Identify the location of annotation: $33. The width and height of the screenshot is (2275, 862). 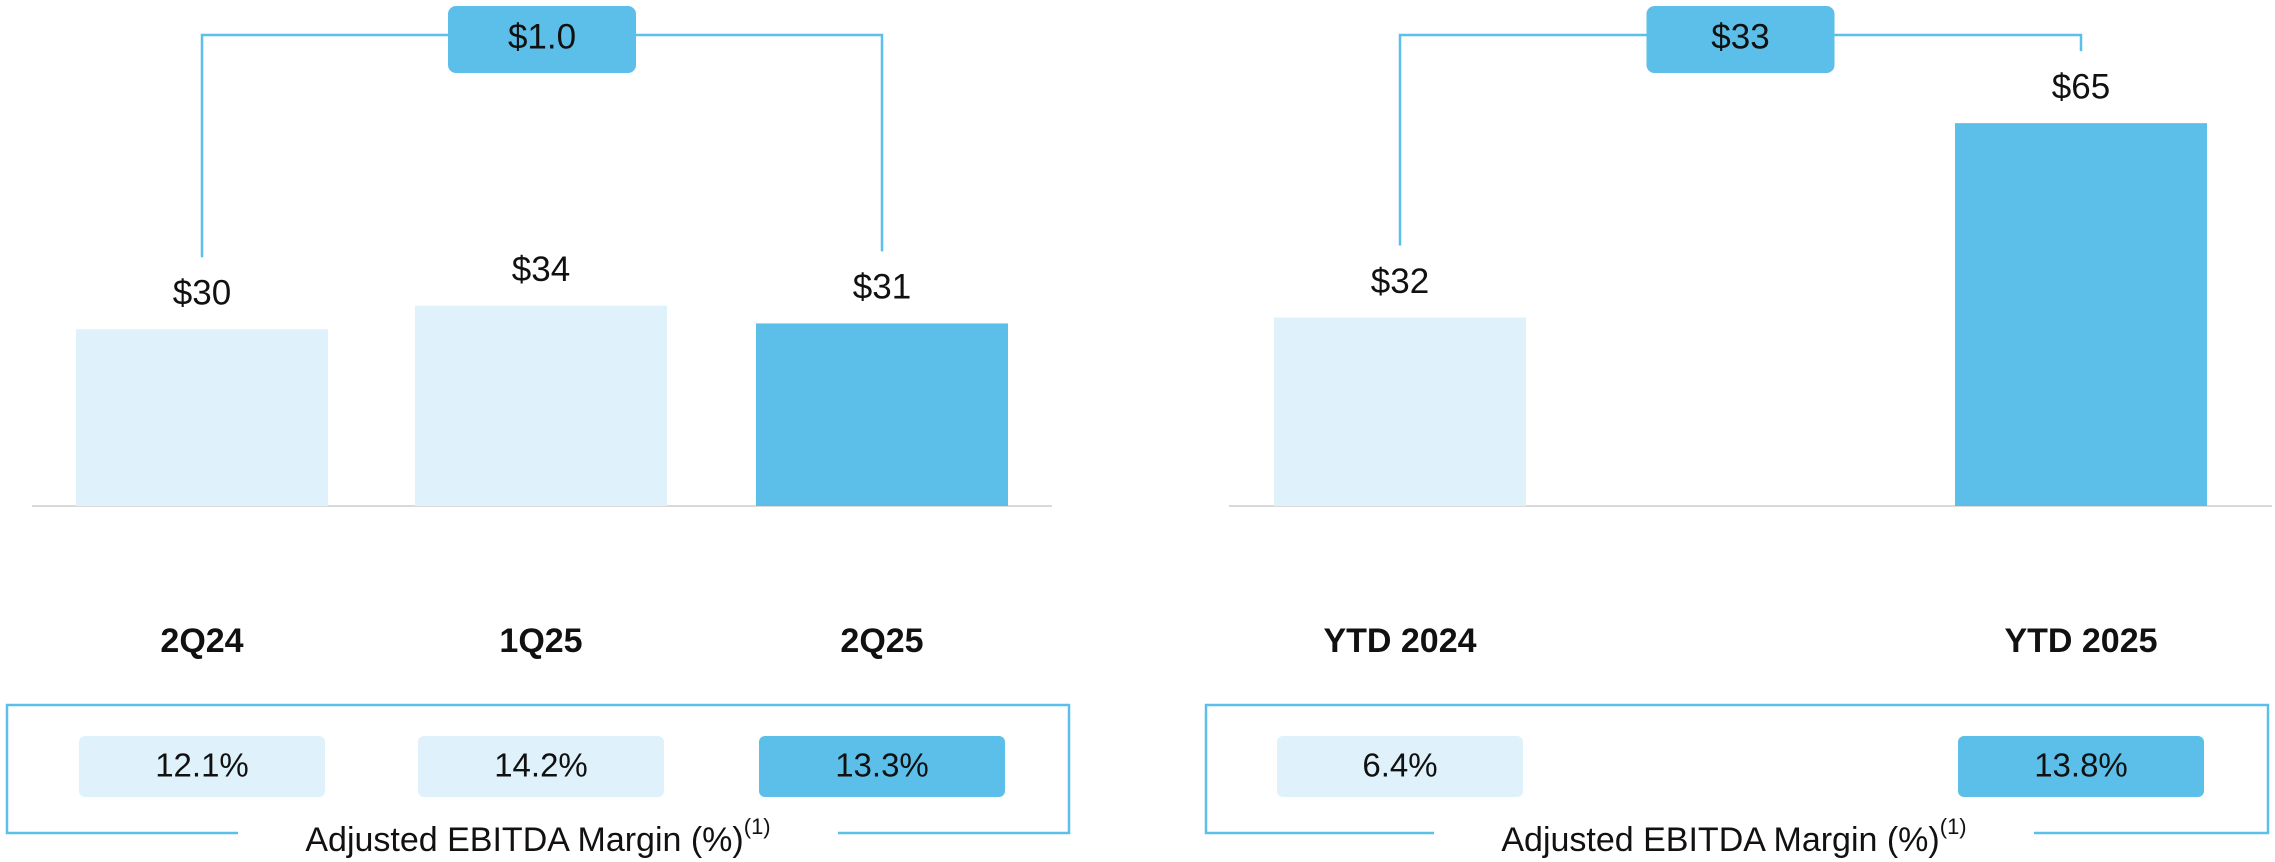
(1740, 36).